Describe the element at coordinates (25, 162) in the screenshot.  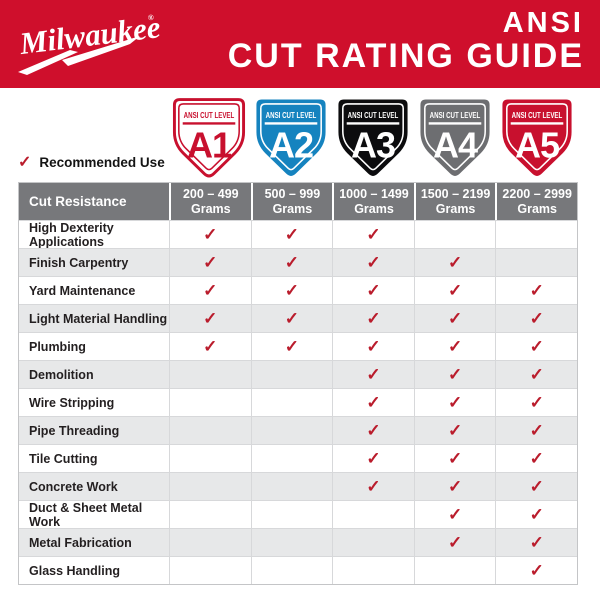
I see `check-icon: ✓` at that location.